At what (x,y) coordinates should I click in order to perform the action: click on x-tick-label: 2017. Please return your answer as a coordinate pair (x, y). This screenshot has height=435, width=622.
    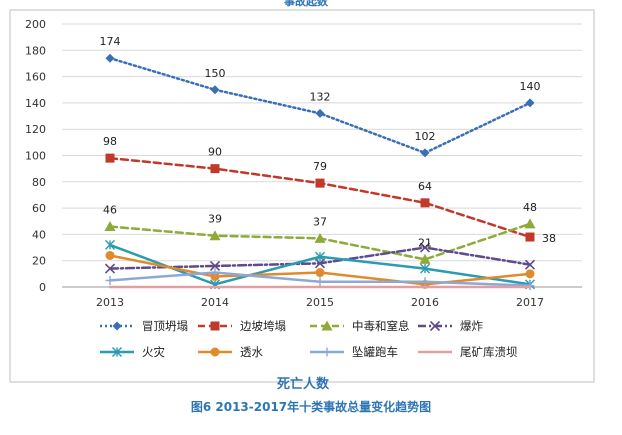
    Looking at the image, I should click on (530, 302).